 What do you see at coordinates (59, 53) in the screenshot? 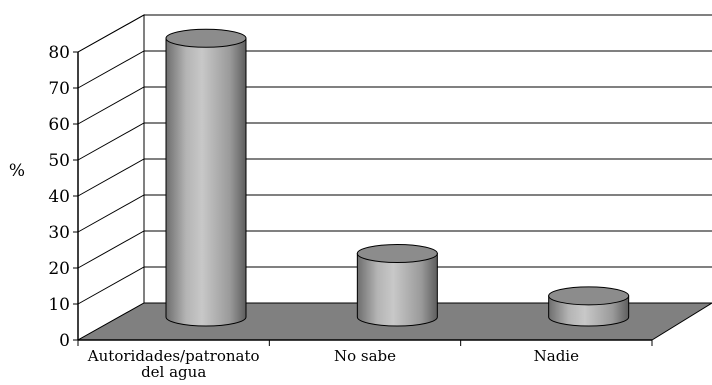
I see `y-tick-label: 80` at bounding box center [59, 53].